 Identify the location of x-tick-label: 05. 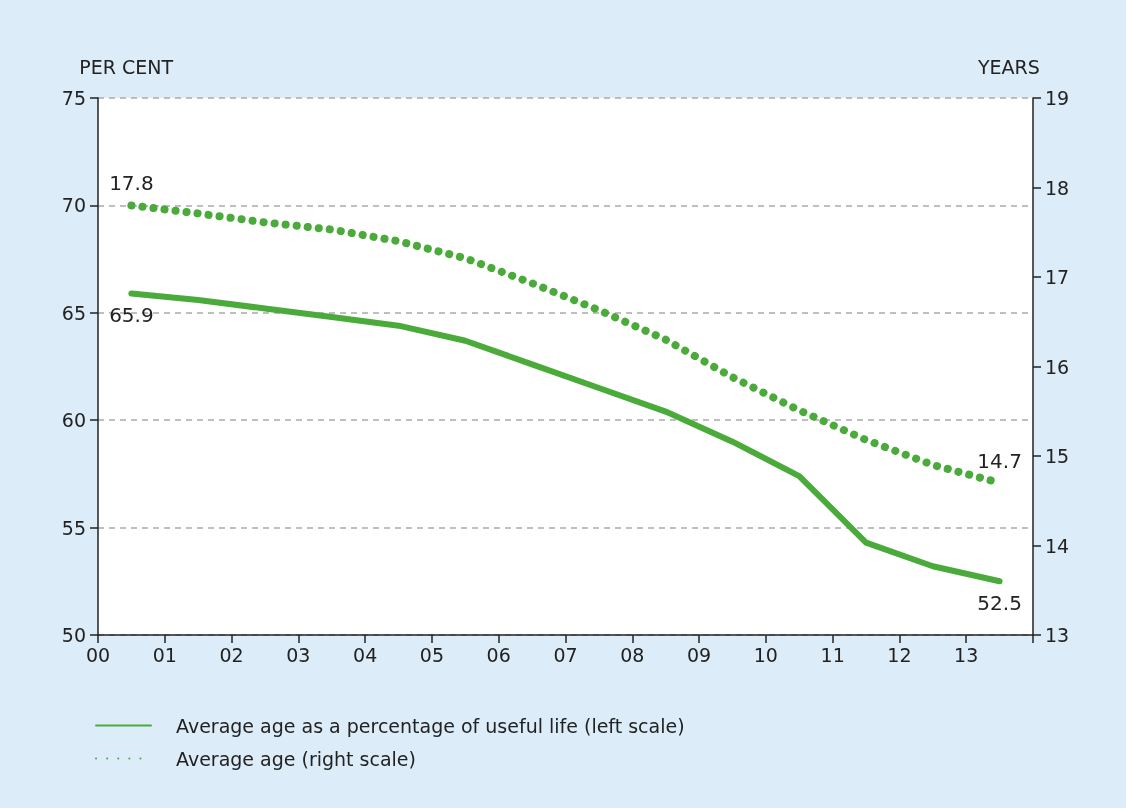
(432, 654).